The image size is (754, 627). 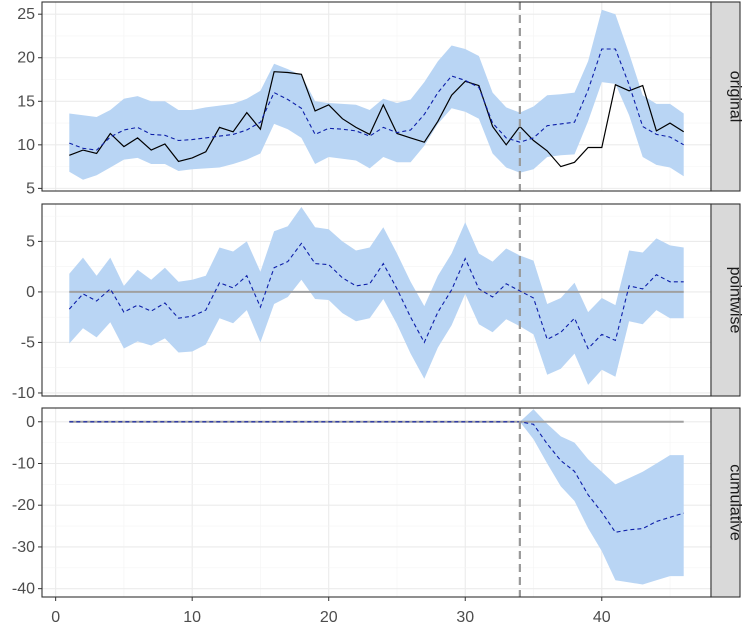 What do you see at coordinates (602, 617) in the screenshot?
I see `x-tick-label: 40` at bounding box center [602, 617].